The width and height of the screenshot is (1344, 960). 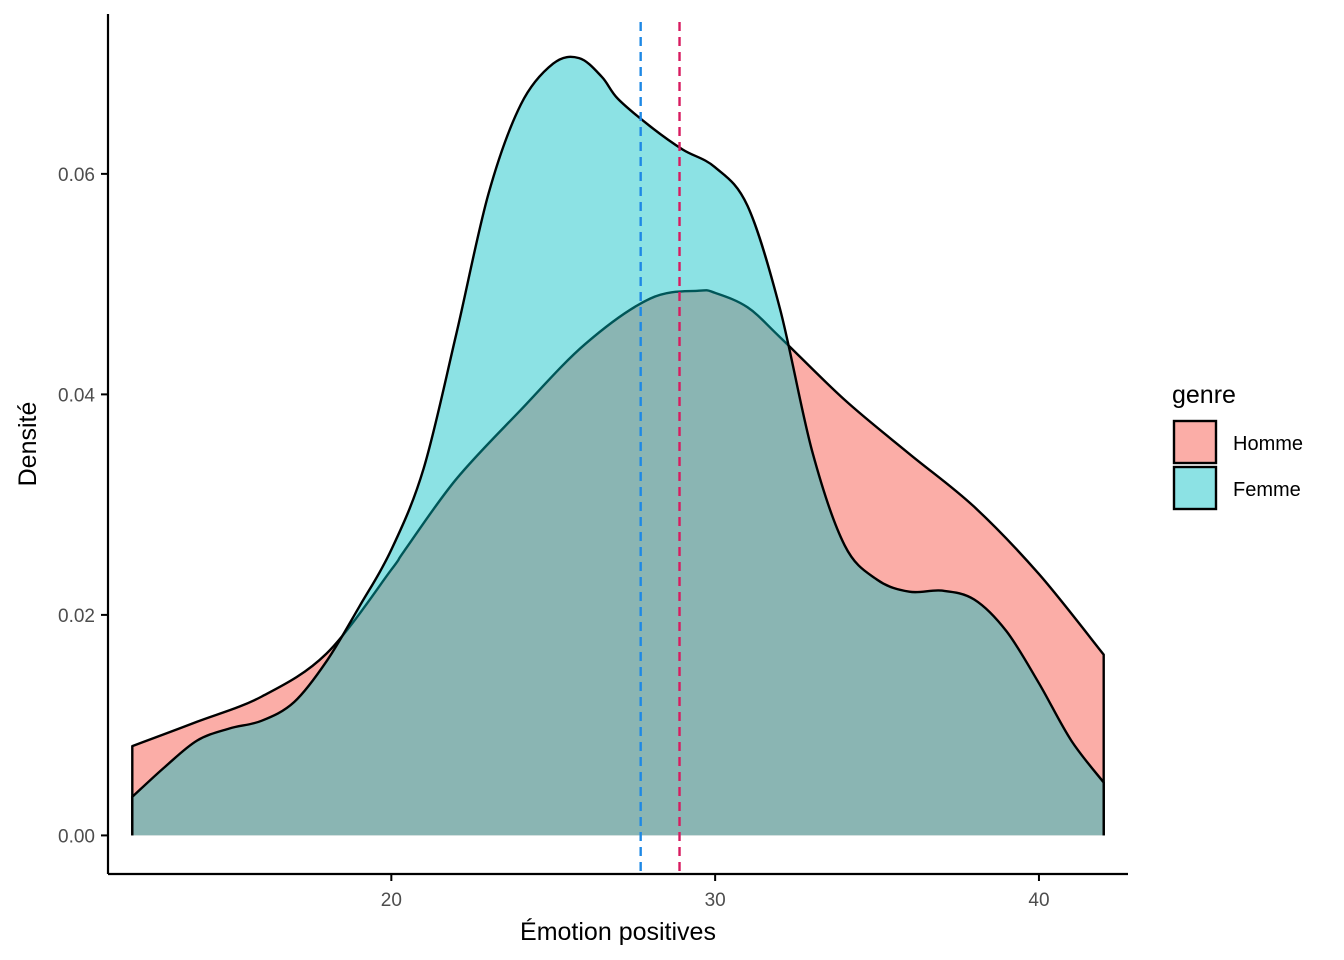 I want to click on y-axis-title: Densité, so click(x=28, y=444).